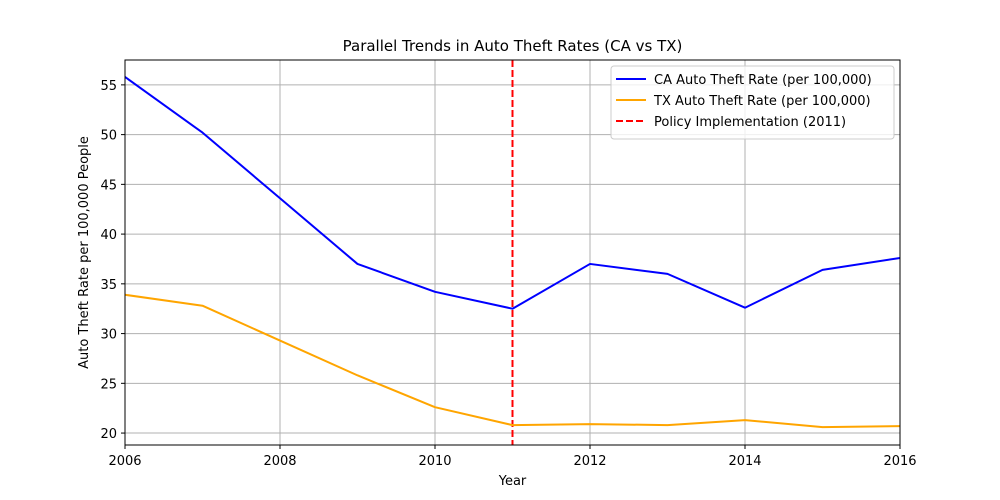  Describe the element at coordinates (108, 384) in the screenshot. I see `y-tick-label: 25` at that location.